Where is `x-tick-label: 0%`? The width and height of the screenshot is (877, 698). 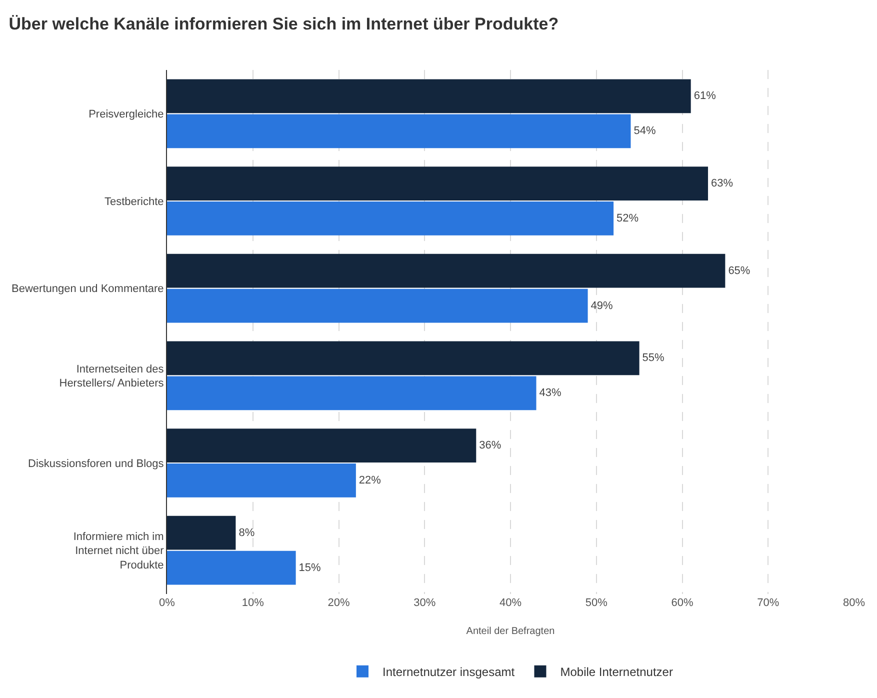 x-tick-label: 0% is located at coordinates (167, 603).